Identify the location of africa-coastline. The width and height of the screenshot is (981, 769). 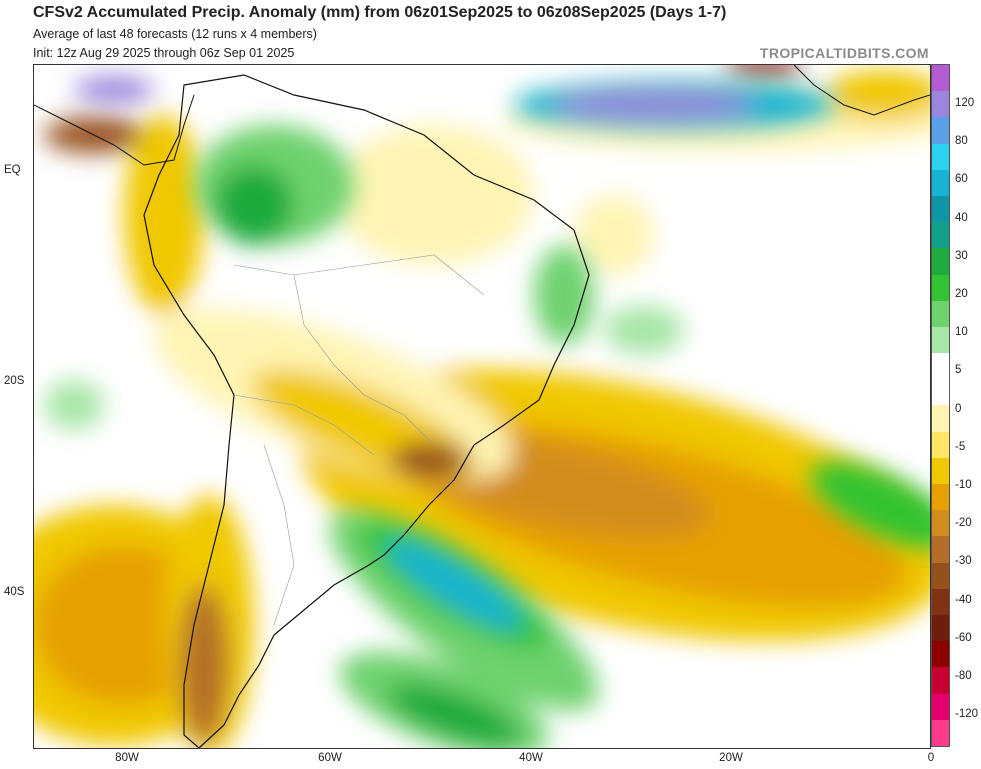
(861, 90).